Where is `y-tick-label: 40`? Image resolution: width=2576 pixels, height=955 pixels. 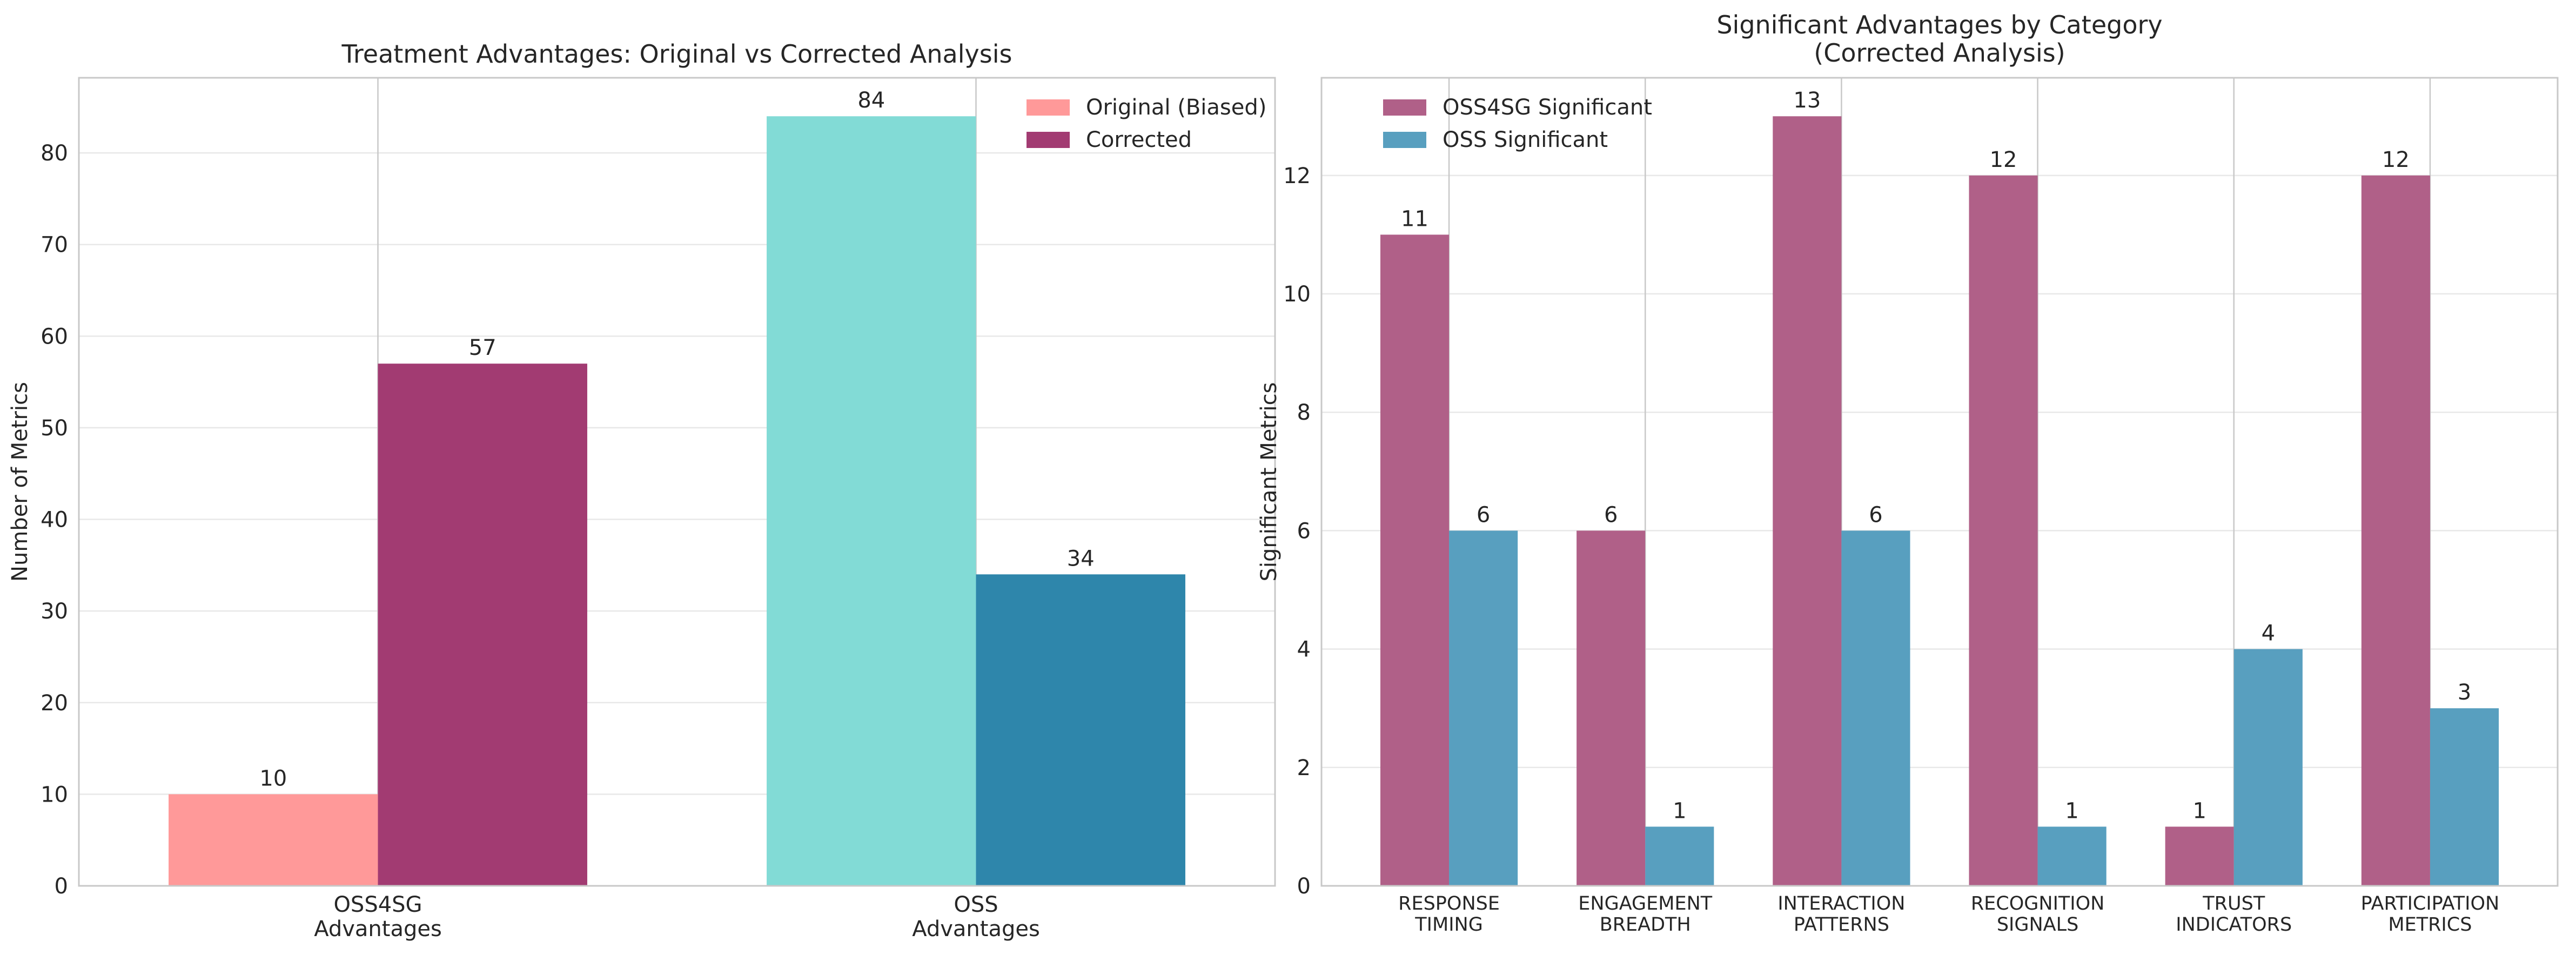 y-tick-label: 40 is located at coordinates (54, 520).